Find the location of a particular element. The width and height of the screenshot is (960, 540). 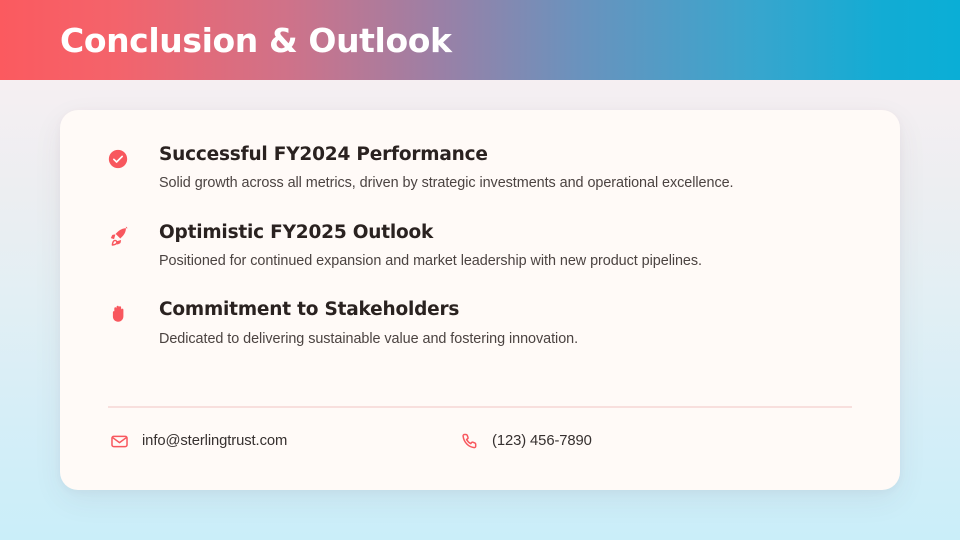

check-circle-icon is located at coordinates (123, 157).